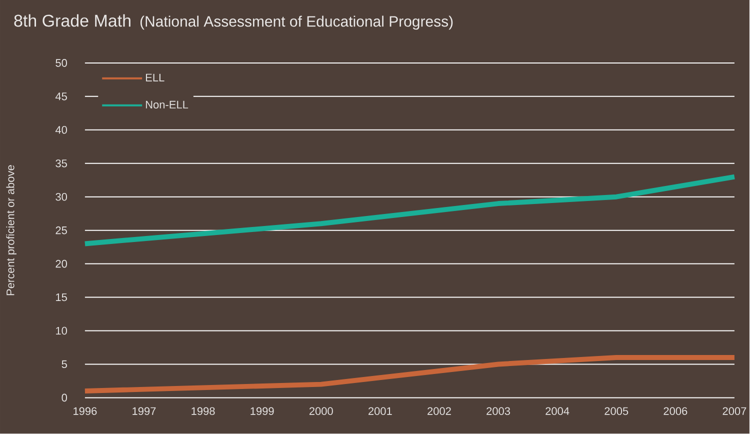 The width and height of the screenshot is (750, 434). I want to click on x-tick-label: 2002, so click(439, 411).